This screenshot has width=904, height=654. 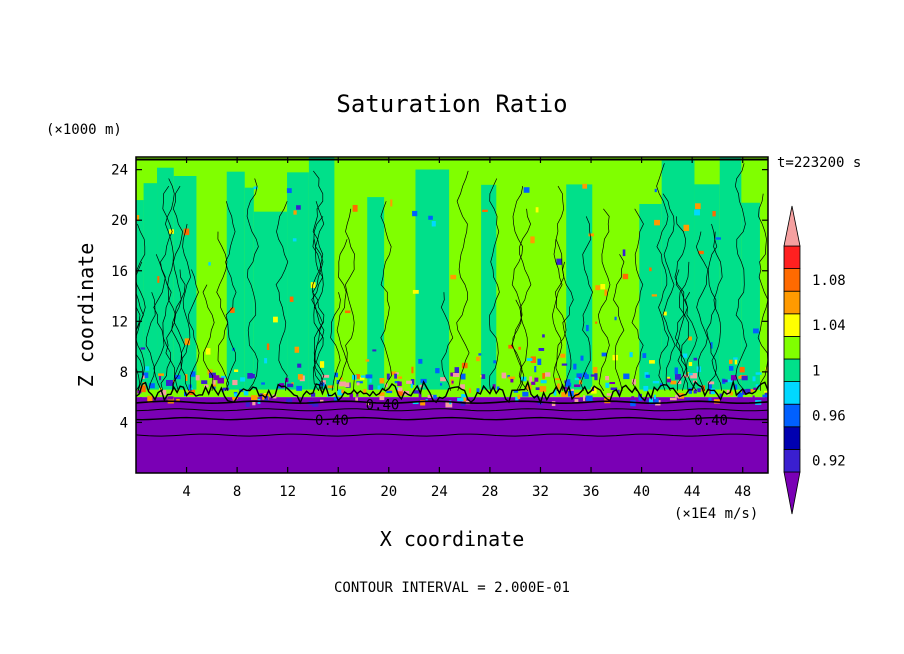 What do you see at coordinates (119, 272) in the screenshot?
I see `y-tick-label: 16` at bounding box center [119, 272].